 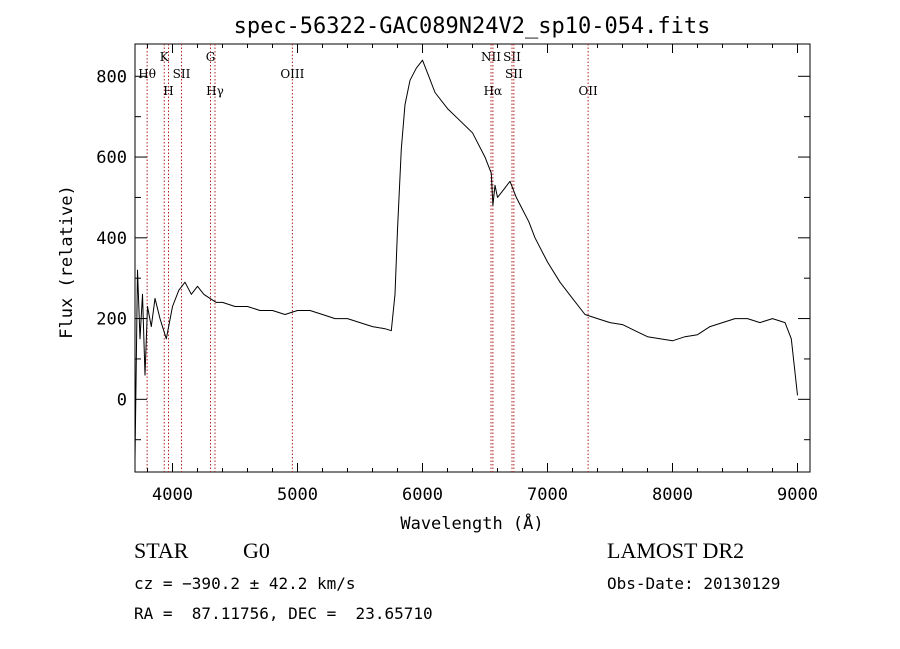 What do you see at coordinates (161, 550) in the screenshot?
I see `object-type: STAR` at bounding box center [161, 550].